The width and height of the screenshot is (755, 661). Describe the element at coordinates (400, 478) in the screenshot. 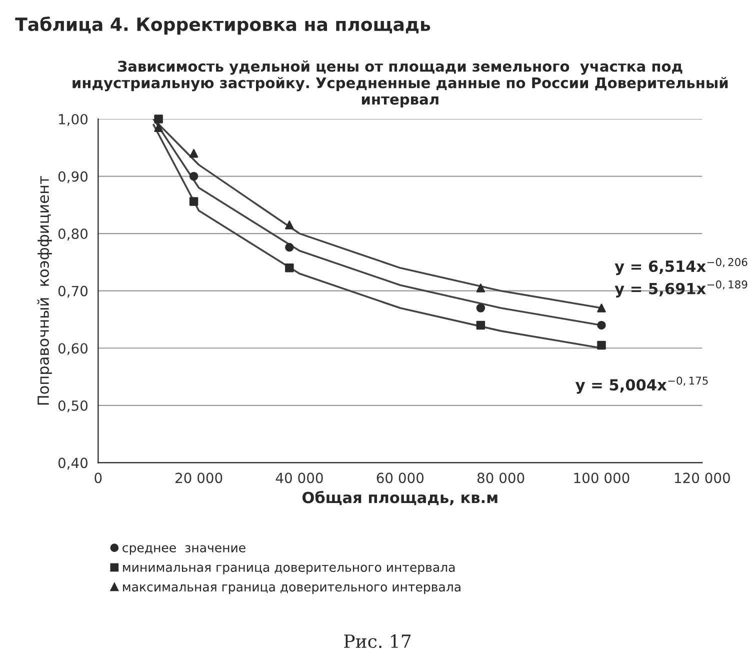

I see `x-tick-label: 60 000` at that location.